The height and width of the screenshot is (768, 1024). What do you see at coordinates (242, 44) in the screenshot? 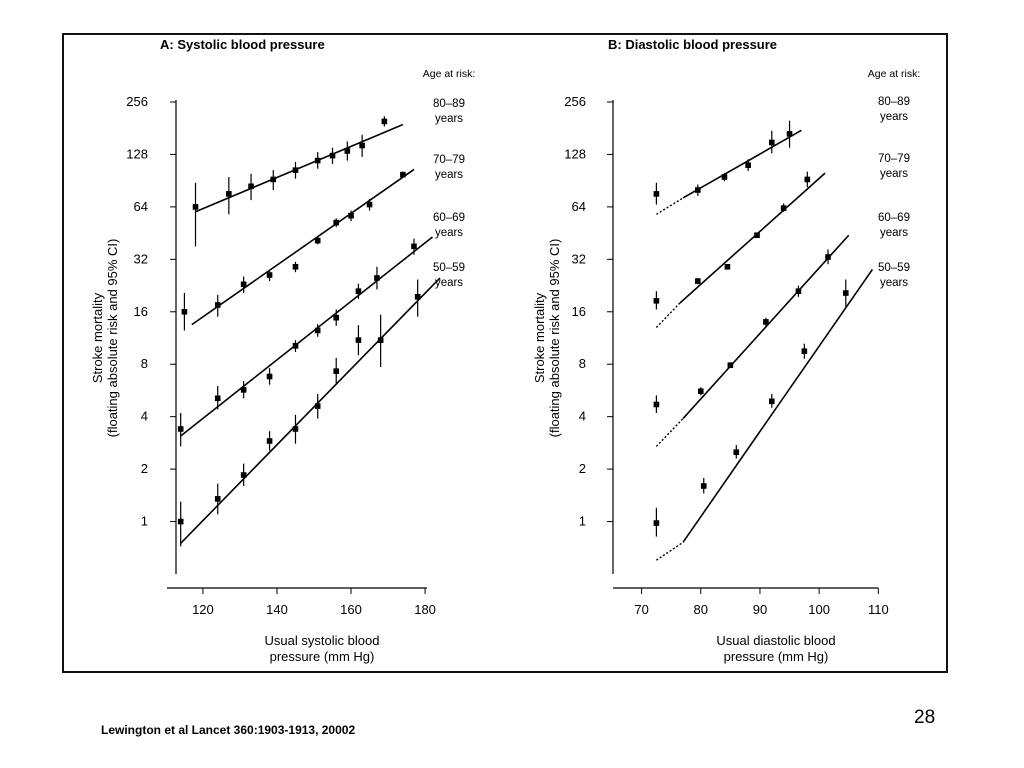
I see `panel-title: A: Systolic blood pressure` at bounding box center [242, 44].